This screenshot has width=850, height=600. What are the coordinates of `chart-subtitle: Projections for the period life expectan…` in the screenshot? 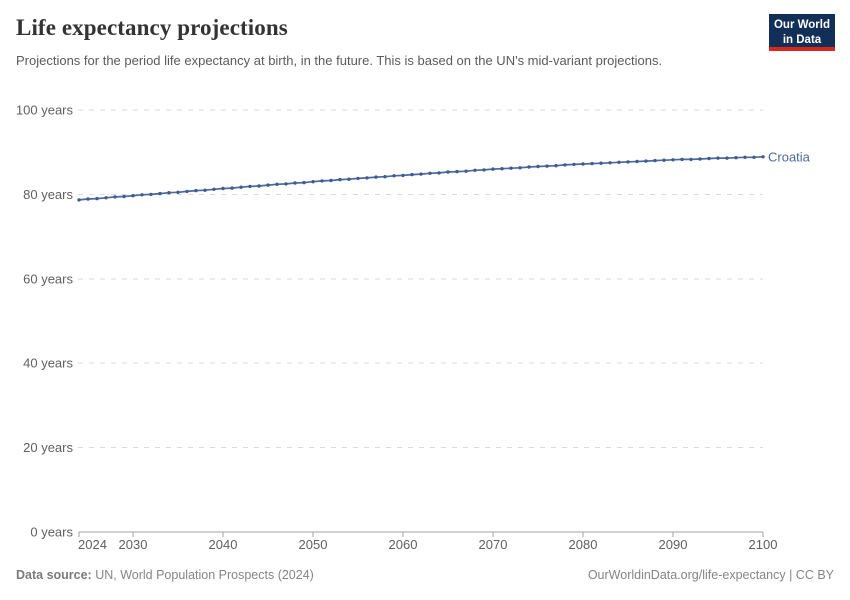 It's located at (339, 60).